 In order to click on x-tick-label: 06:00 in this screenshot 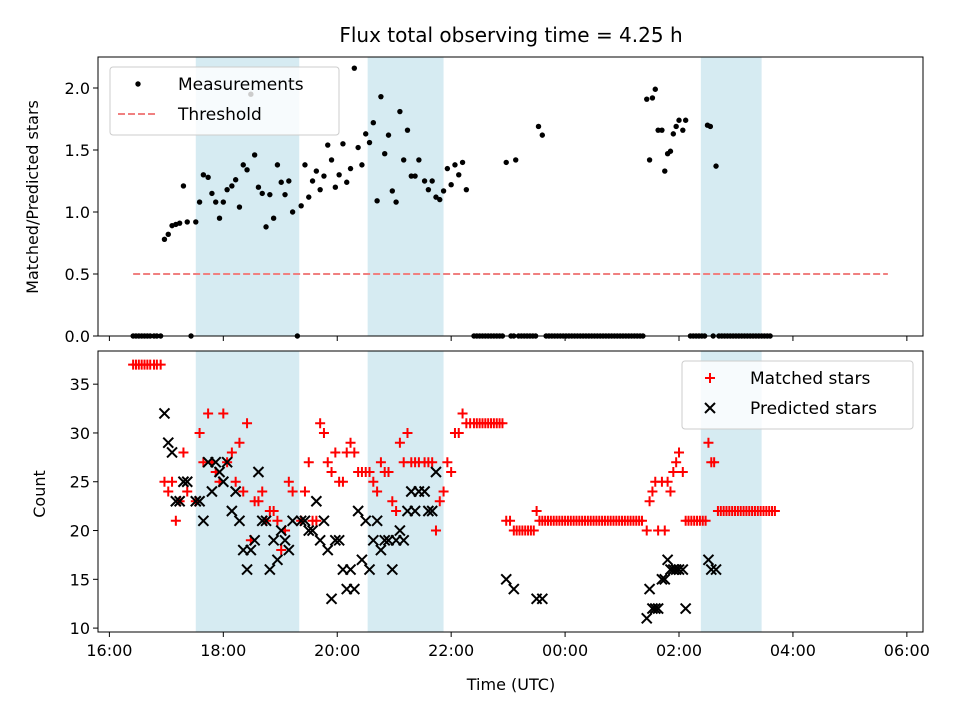, I will do `click(907, 650)`.